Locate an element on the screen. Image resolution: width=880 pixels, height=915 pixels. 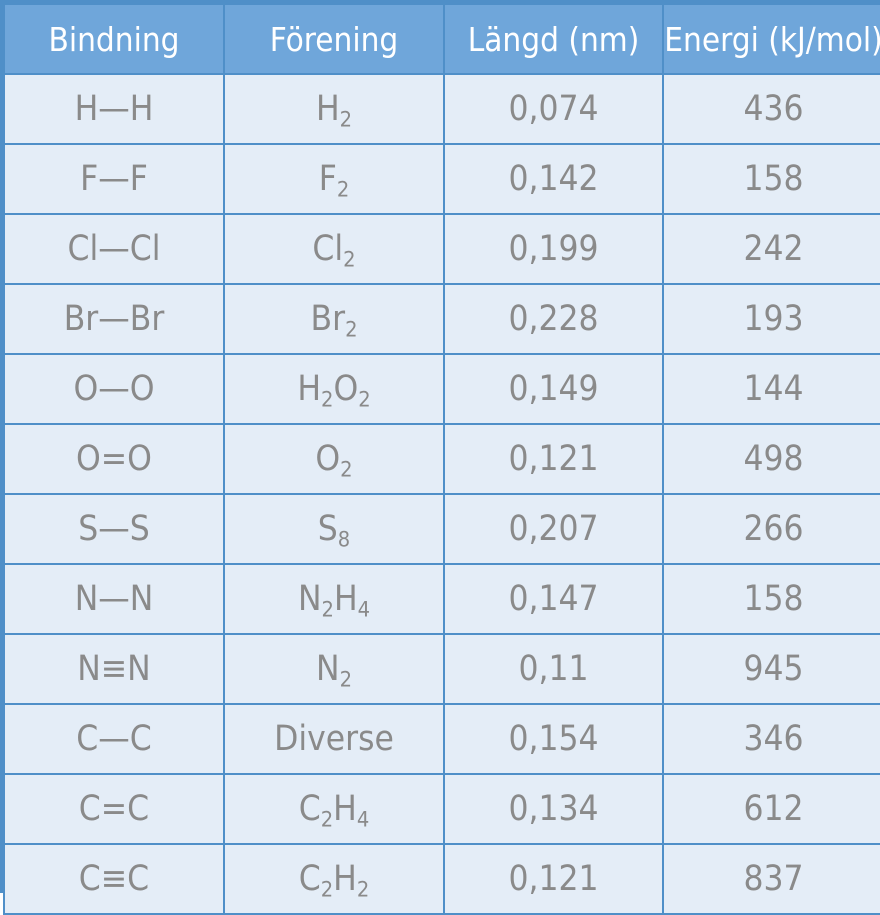
compound-text: F is located at coordinates (327, 179).